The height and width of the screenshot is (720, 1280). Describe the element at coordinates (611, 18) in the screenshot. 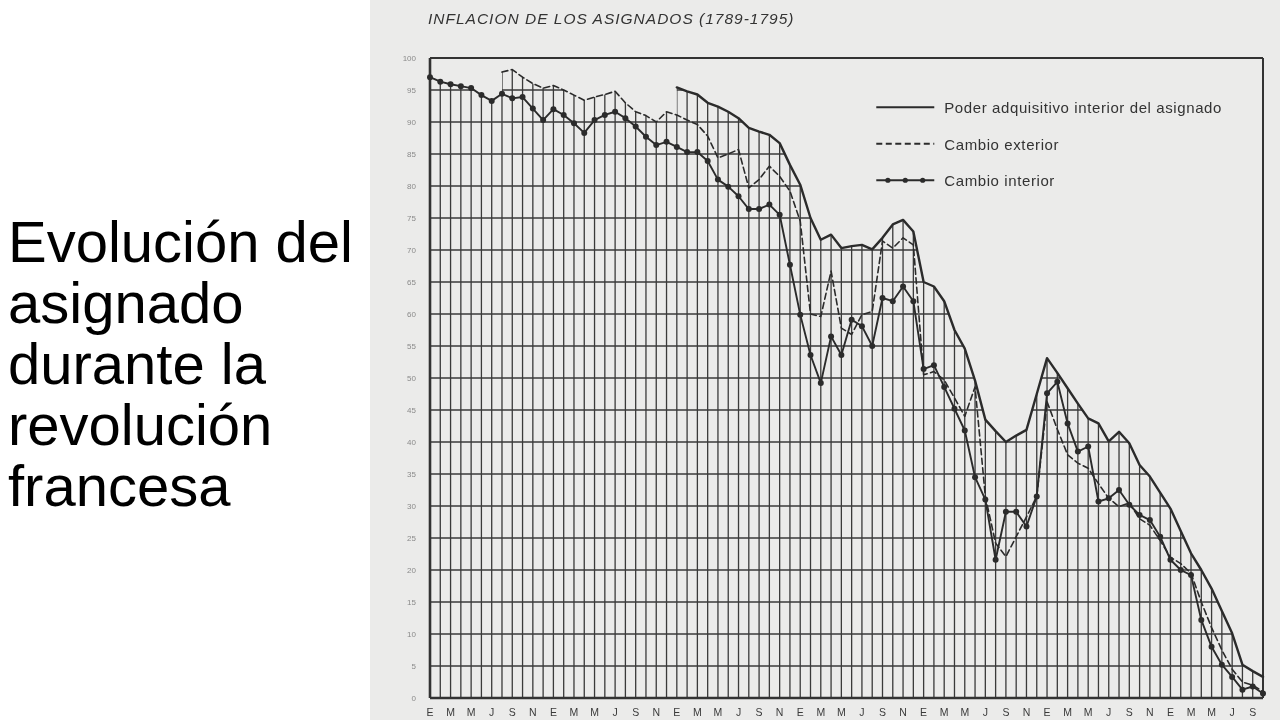

I see `chart-subtitle: INFLACION DE LOS ASIGNADOS (1789-1795)` at that location.